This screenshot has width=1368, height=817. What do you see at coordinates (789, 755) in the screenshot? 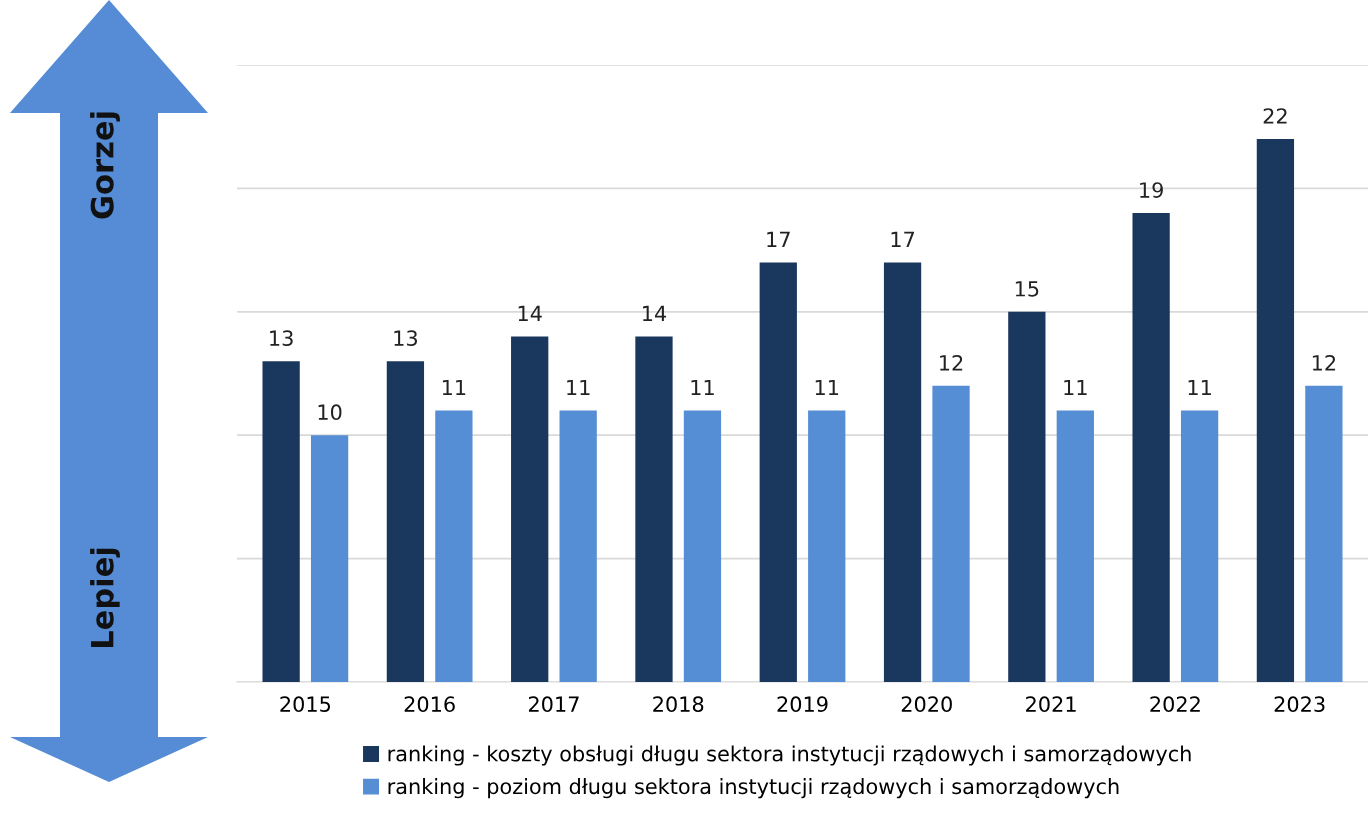
I see `legend-label: ranking - koszty obsługi długu sektora instytucji rządowych i samorządowych` at bounding box center [789, 755].